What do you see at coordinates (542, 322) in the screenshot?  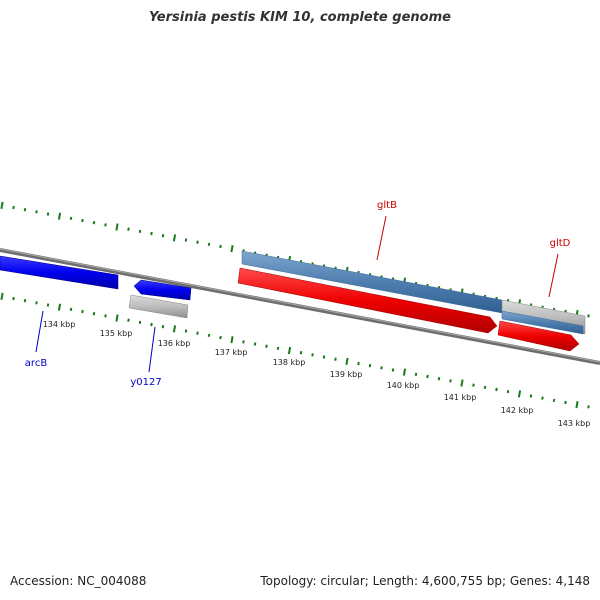 I see `feature-gltD-forward` at bounding box center [542, 322].